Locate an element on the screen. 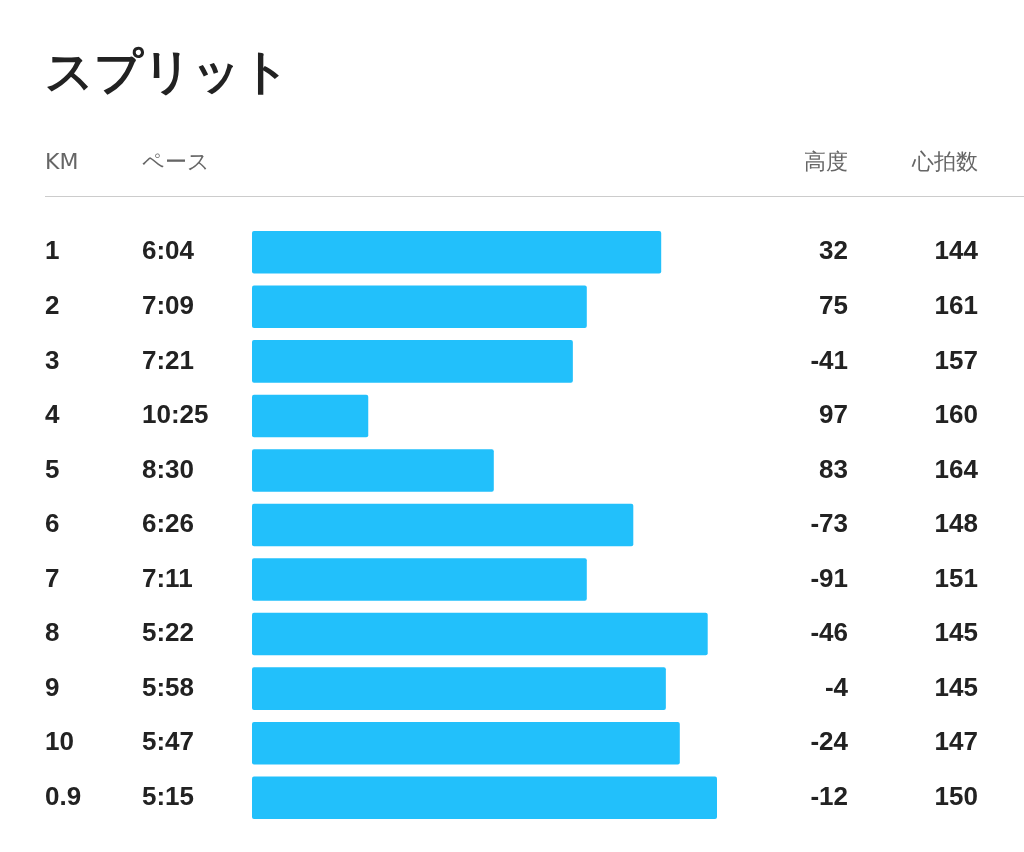 Image resolution: width=1024 pixels, height=852 pixels. text: 147 is located at coordinates (956, 741).